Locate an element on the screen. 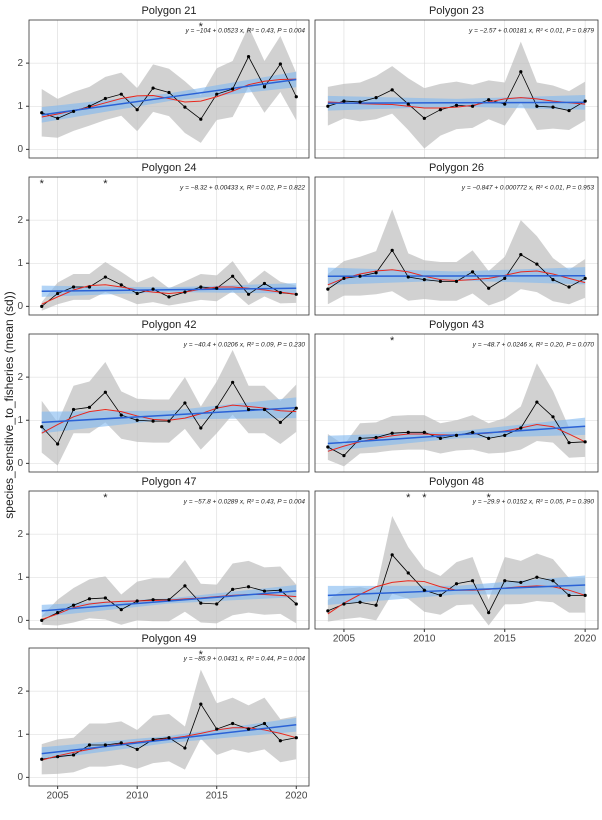 Image resolution: width=602 pixels, height=820 pixels. panel-title: Polygon 49 is located at coordinates (168, 639).